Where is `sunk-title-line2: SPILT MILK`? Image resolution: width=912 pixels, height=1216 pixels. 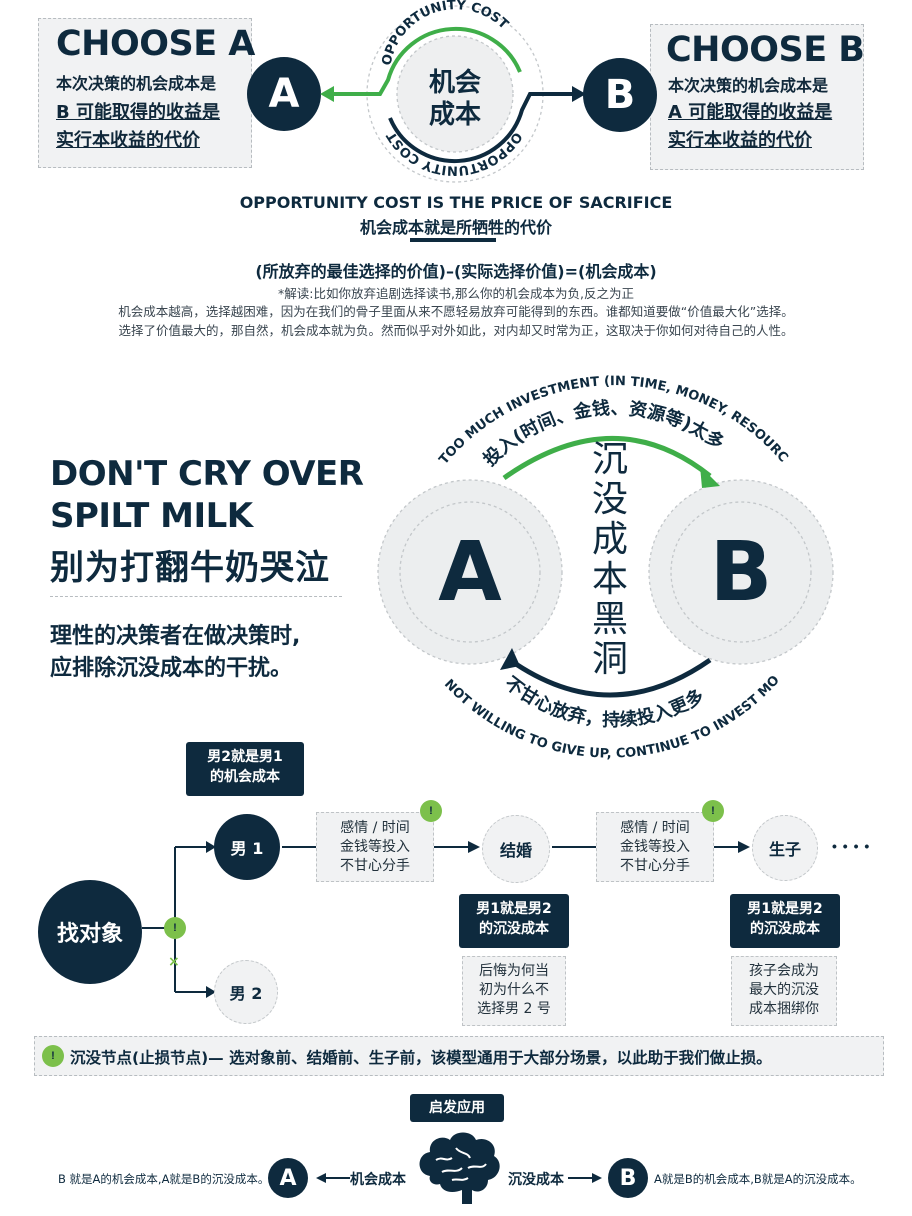
sunk-title-line2: SPILT MILK is located at coordinates (151, 516).